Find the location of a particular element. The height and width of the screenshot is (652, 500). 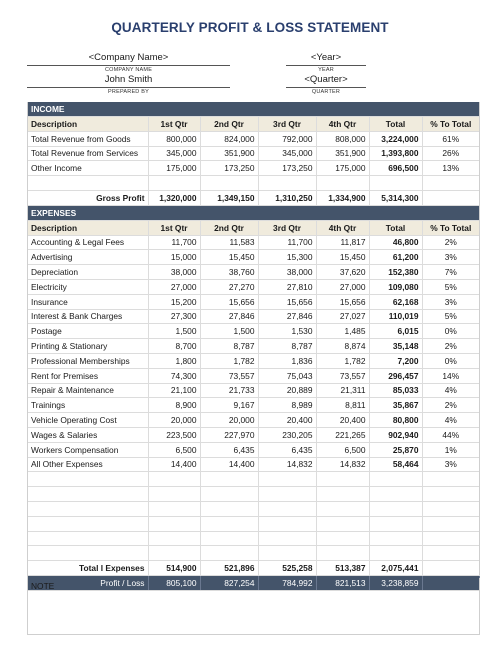

row-label: Accounting & Legal Fees is located at coordinates (88, 243).